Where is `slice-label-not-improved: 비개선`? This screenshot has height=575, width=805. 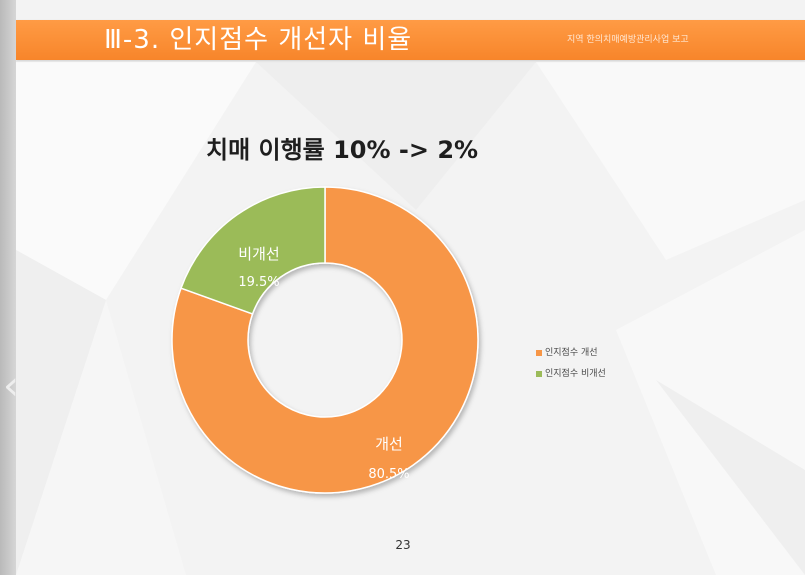
slice-label-not-improved: 비개선 is located at coordinates (258, 254).